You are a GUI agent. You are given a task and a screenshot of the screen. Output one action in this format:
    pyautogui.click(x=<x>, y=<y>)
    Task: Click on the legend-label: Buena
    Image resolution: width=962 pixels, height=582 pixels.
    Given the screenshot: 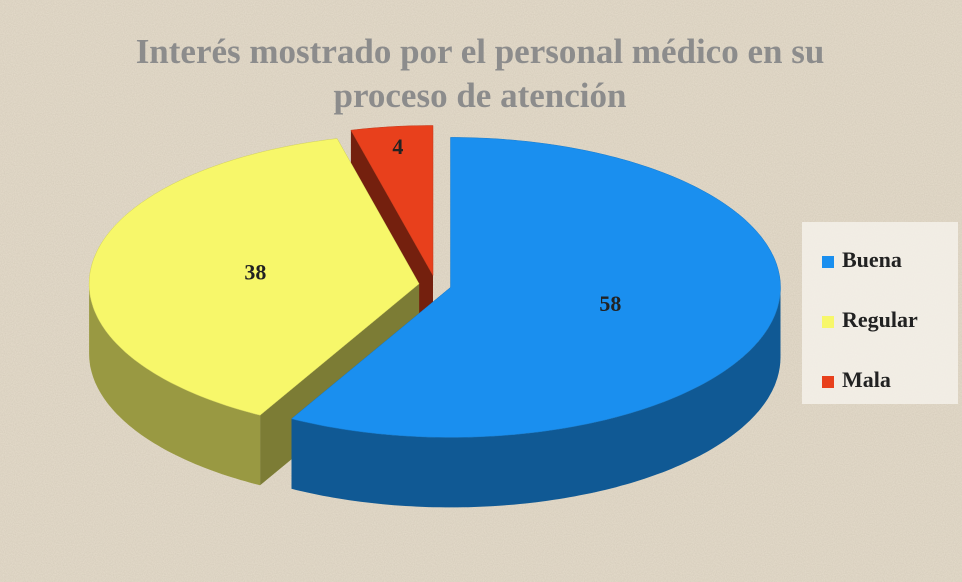 What is the action you would take?
    pyautogui.click(x=872, y=259)
    